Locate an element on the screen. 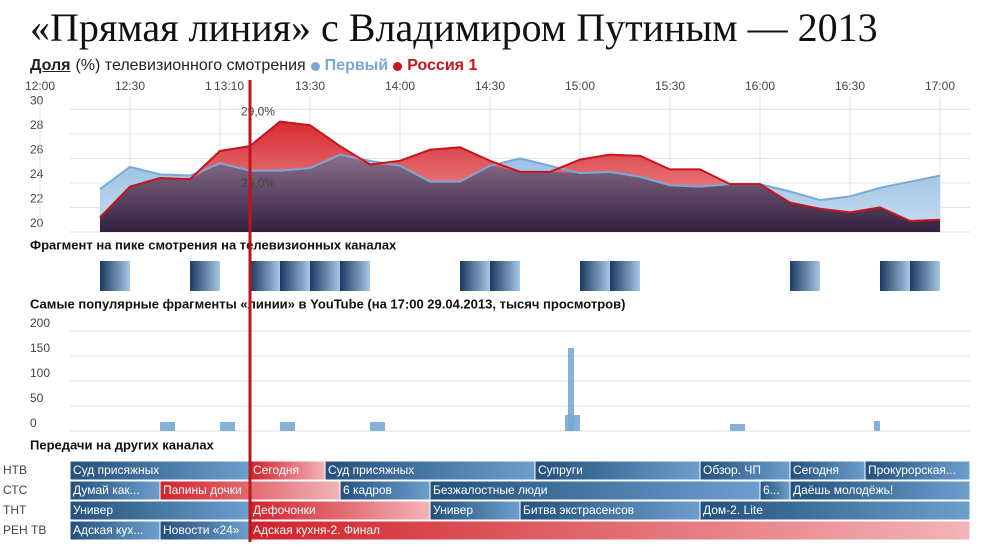 The image size is (1002, 552). area-overlap is located at coordinates (520, 193).